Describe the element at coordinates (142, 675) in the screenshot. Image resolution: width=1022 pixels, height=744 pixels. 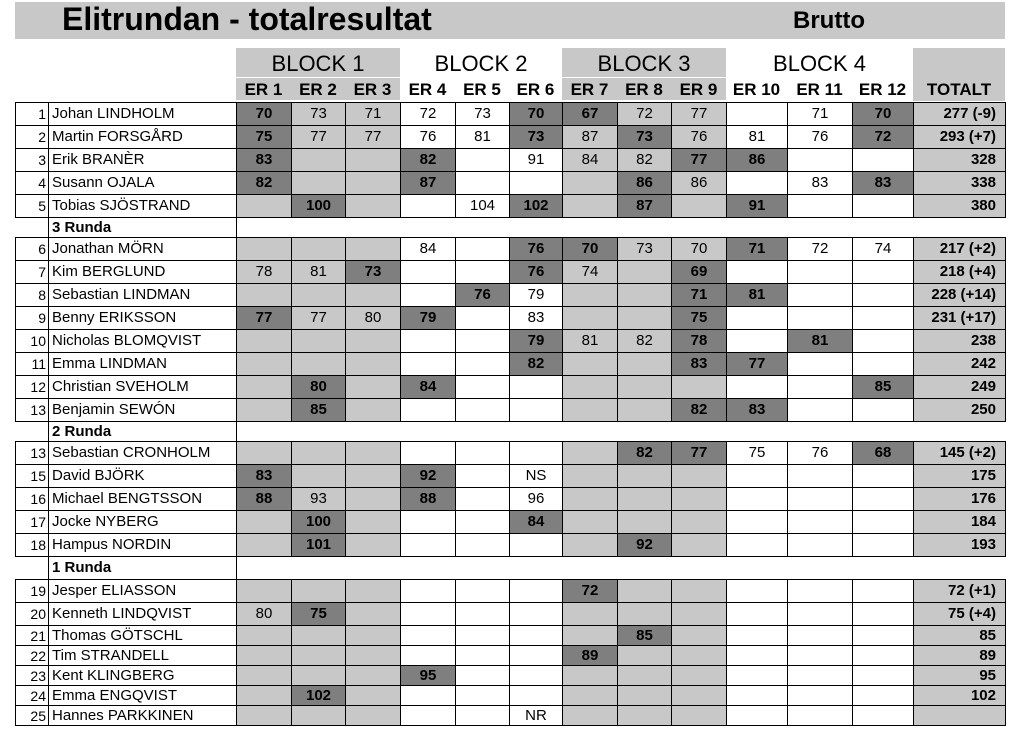
I see `player-name: Kent KLINGBERG` at that location.